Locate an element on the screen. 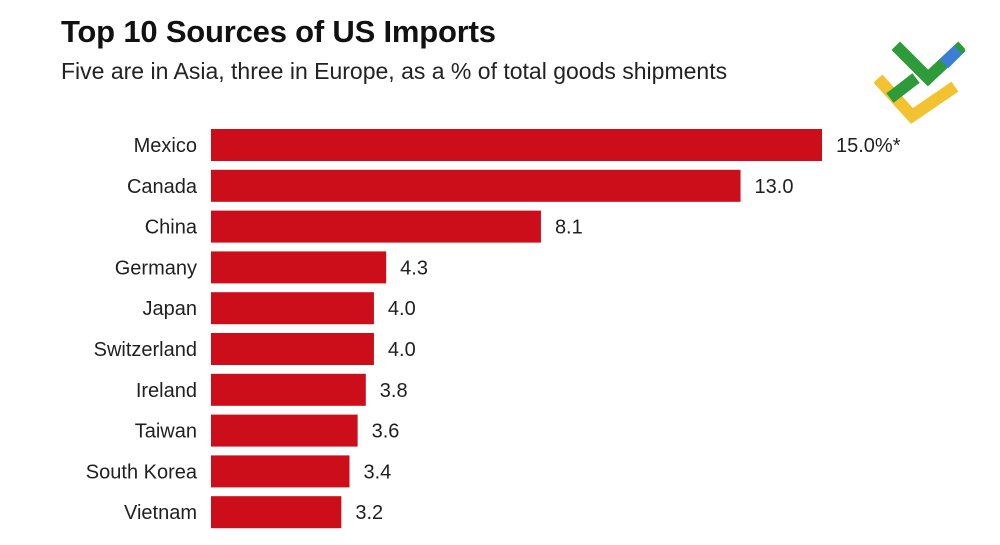 The height and width of the screenshot is (545, 1000). category-label-germany: Germany is located at coordinates (156, 268).